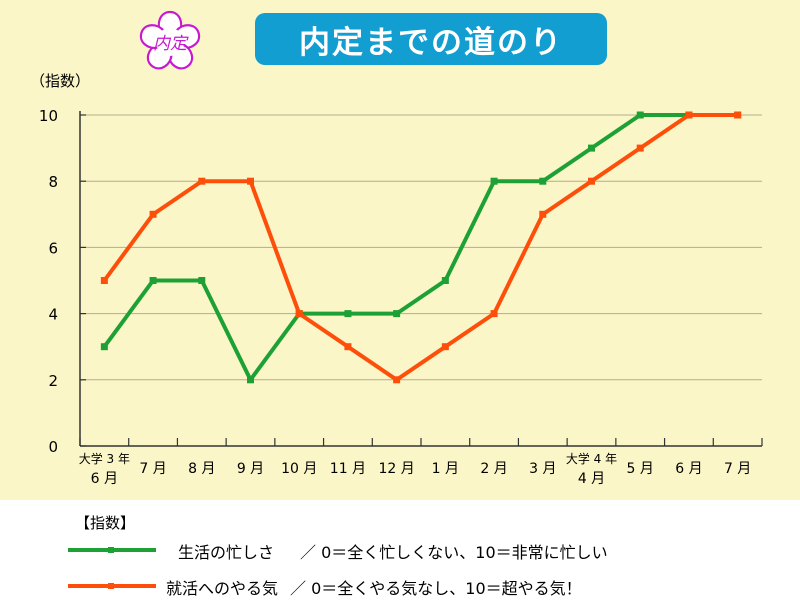 This screenshot has width=800, height=600. I want to click on y-tick-label: 6, so click(53, 248).